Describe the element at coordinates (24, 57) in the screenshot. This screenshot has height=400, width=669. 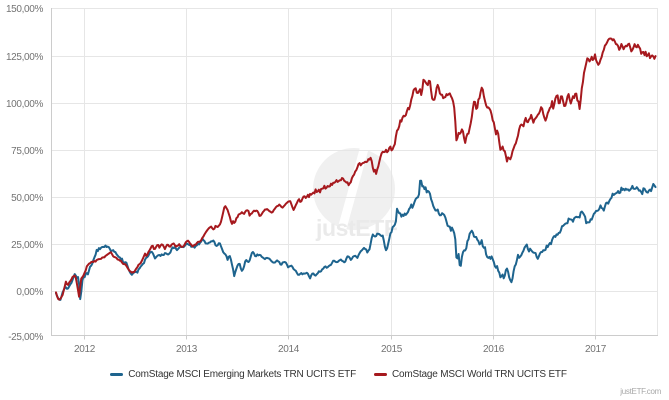
I see `svg-text: 125,00%` at that location.